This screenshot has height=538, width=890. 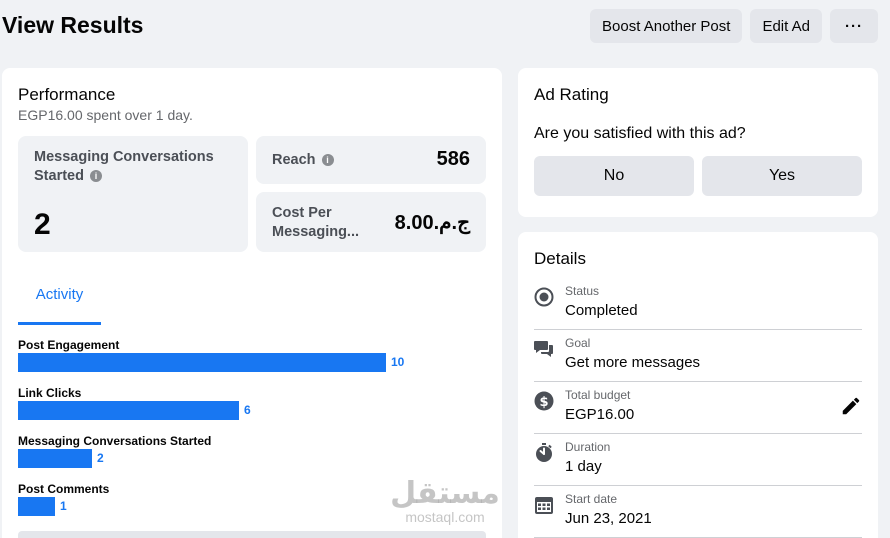 What do you see at coordinates (119, 115) in the screenshot?
I see `spent-middle: spent over` at bounding box center [119, 115].